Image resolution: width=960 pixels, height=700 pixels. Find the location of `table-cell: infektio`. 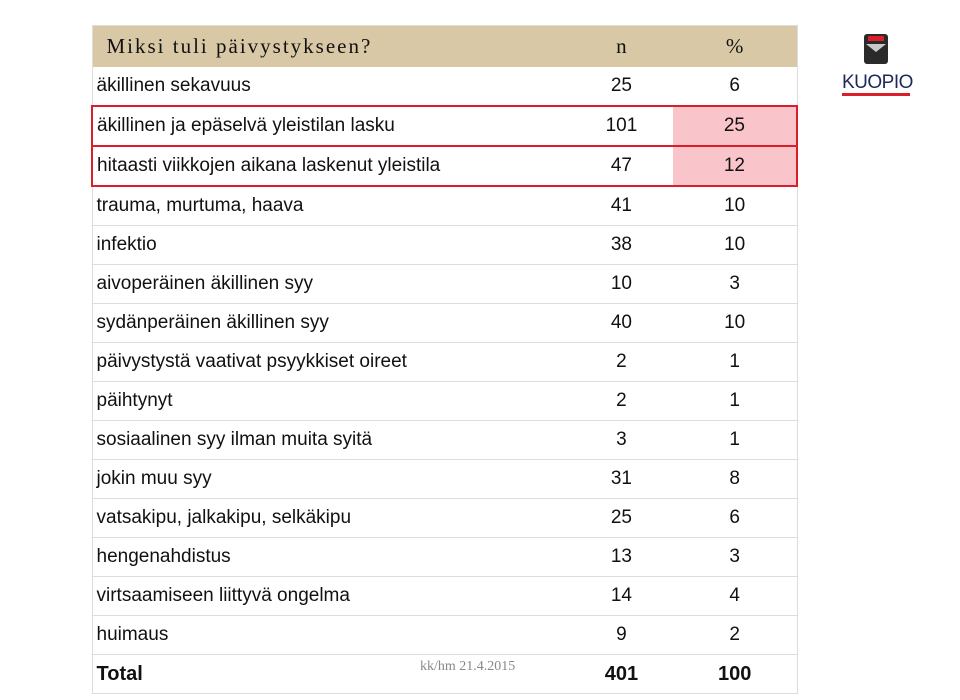

table-cell: infektio is located at coordinates (331, 245).